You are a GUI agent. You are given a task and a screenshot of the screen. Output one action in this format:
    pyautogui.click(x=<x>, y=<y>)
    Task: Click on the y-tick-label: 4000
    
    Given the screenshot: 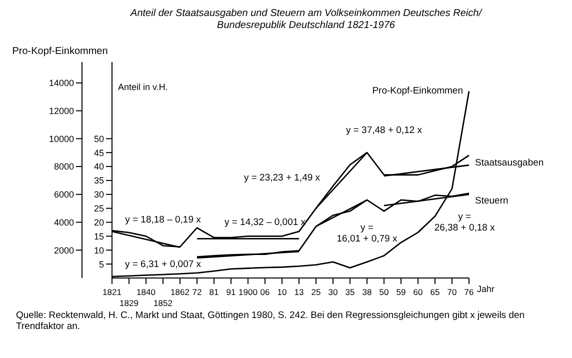 What is the action you would take?
    pyautogui.click(x=64, y=222)
    